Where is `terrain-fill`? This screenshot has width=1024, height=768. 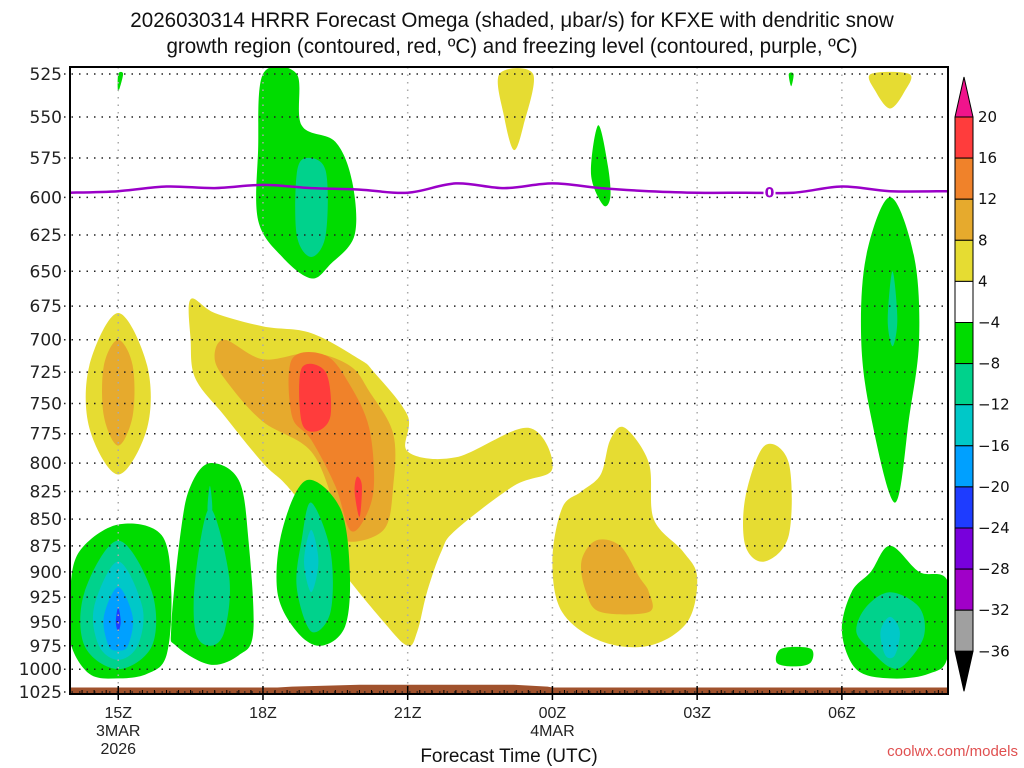 terrain-fill is located at coordinates (509, 689).